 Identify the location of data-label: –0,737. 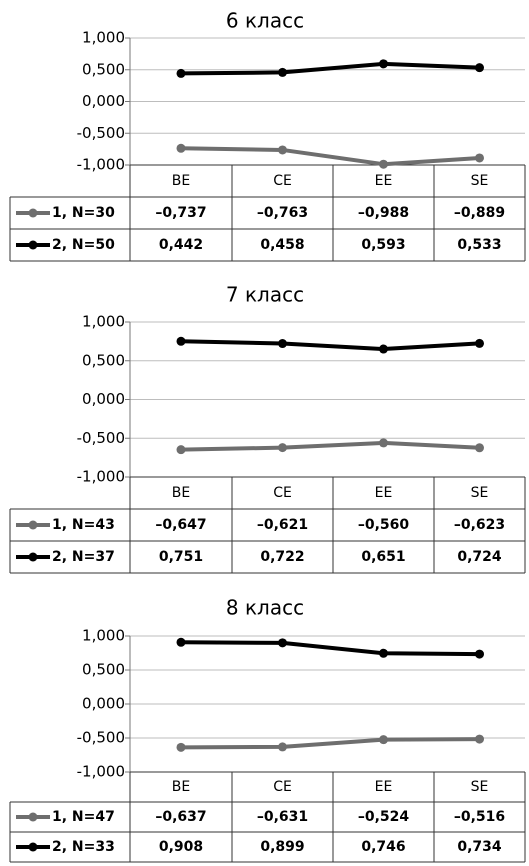
(180, 213).